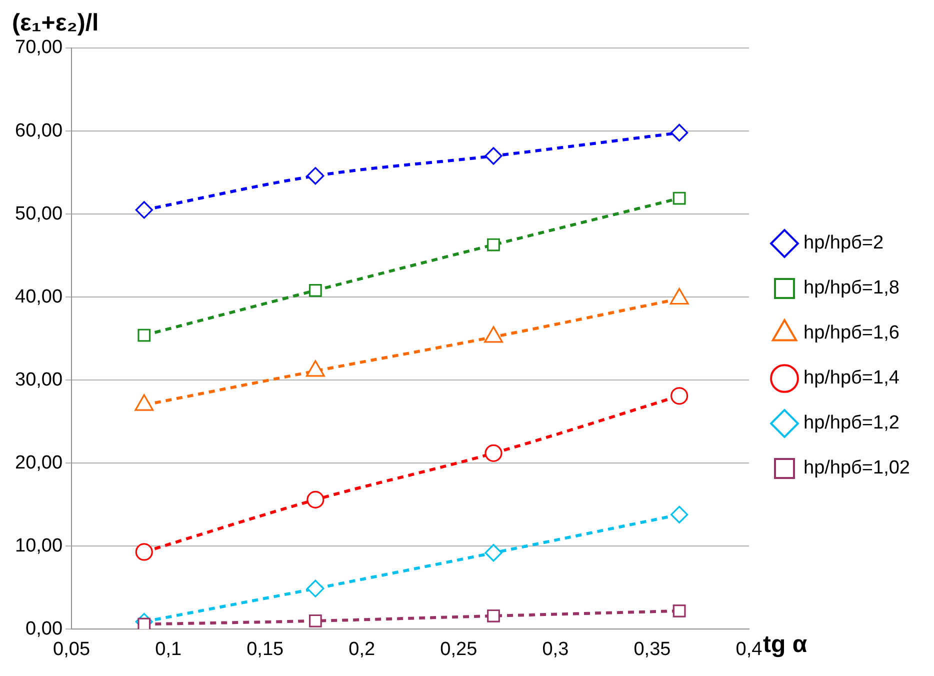 The width and height of the screenshot is (934, 676). I want to click on y-tick-label: 20,00, so click(39, 463).